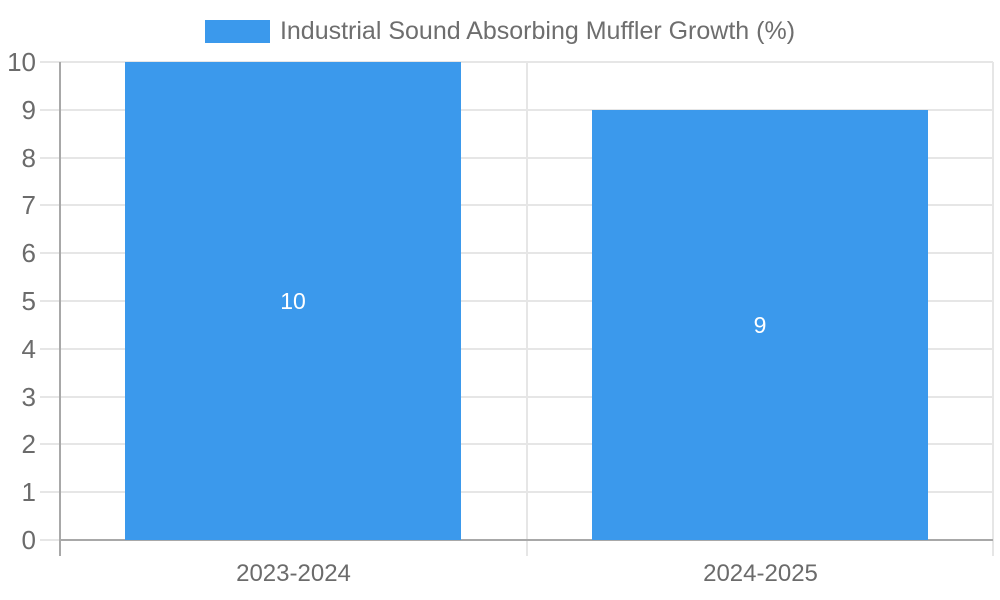  What do you see at coordinates (28, 205) in the screenshot?
I see `y-axis-label: 7` at bounding box center [28, 205].